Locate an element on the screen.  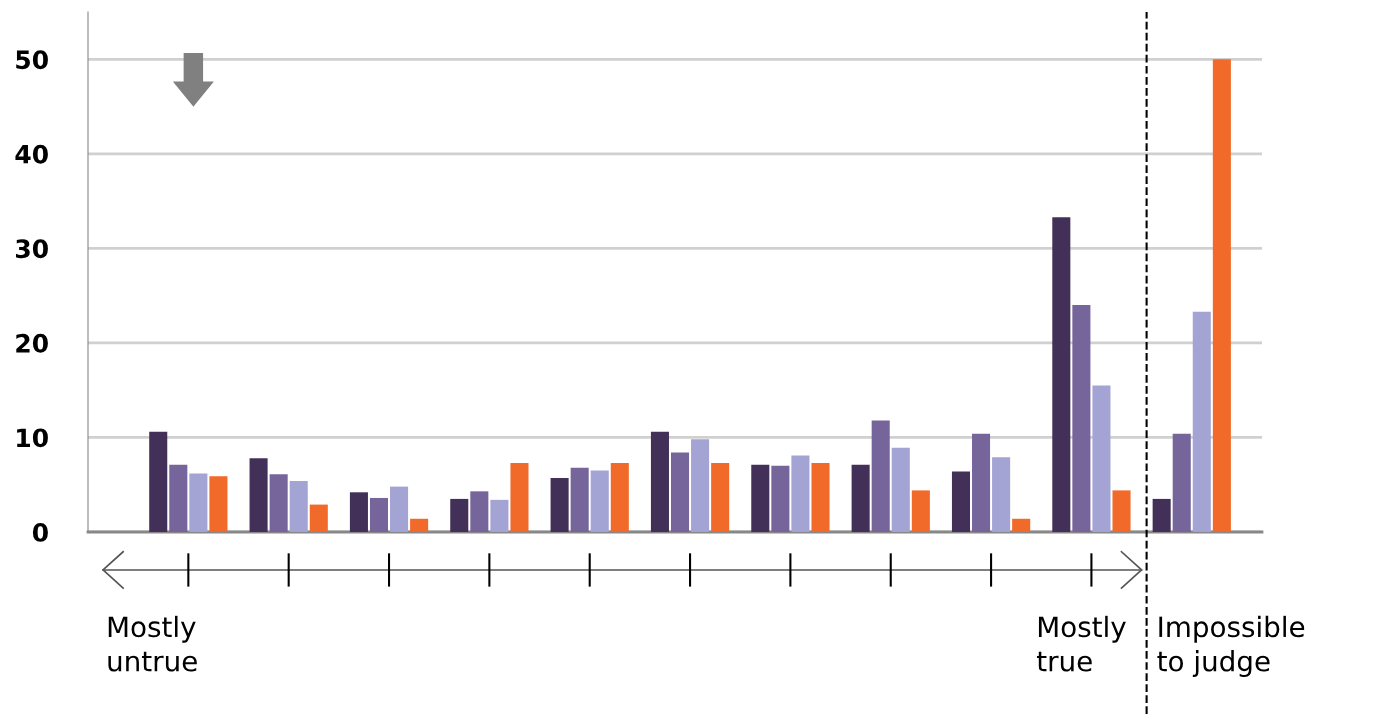
text: Mostly untrue is located at coordinates (152, 643).